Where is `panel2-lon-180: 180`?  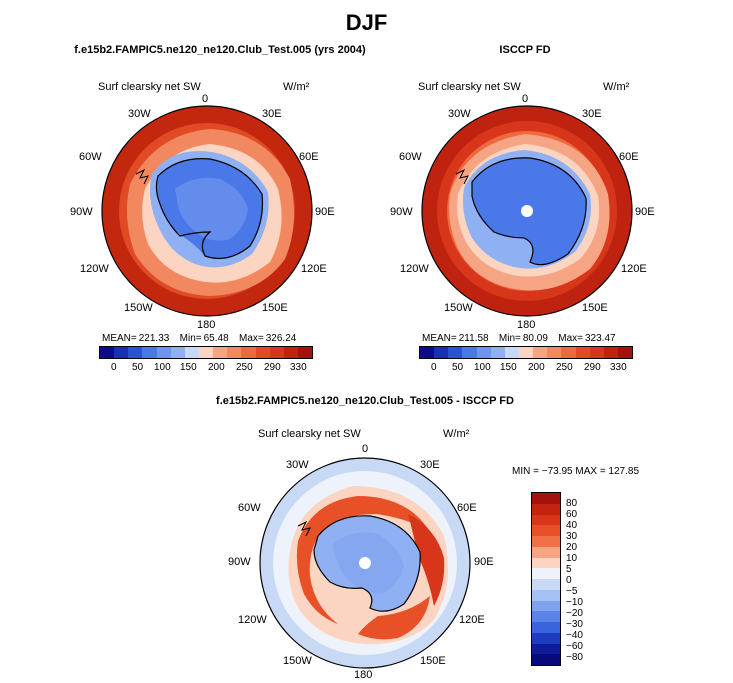
panel2-lon-180: 180 is located at coordinates (526, 325).